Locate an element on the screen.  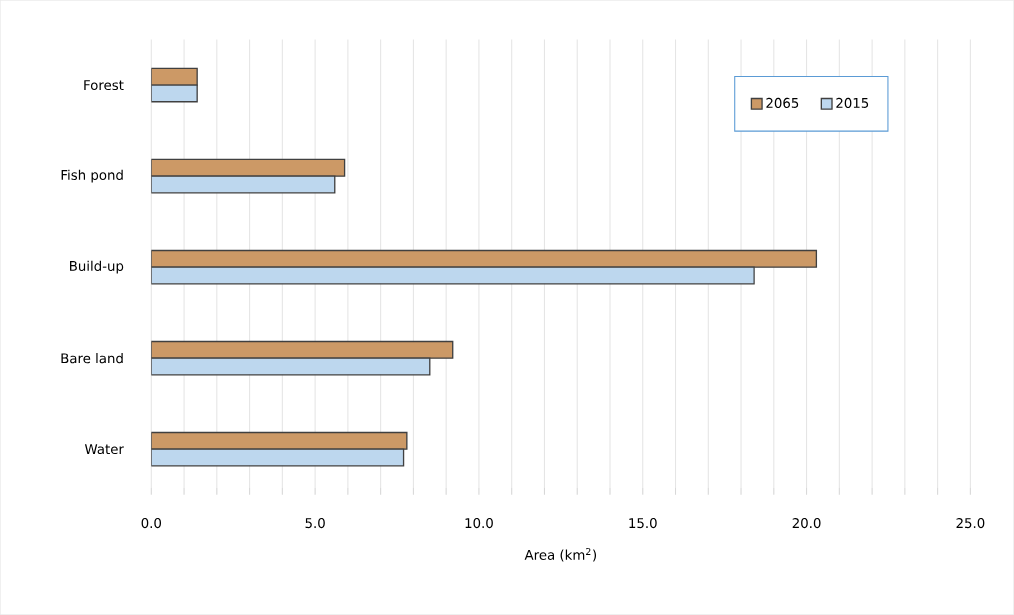
x-tick-label: 15.0 is located at coordinates (643, 523).